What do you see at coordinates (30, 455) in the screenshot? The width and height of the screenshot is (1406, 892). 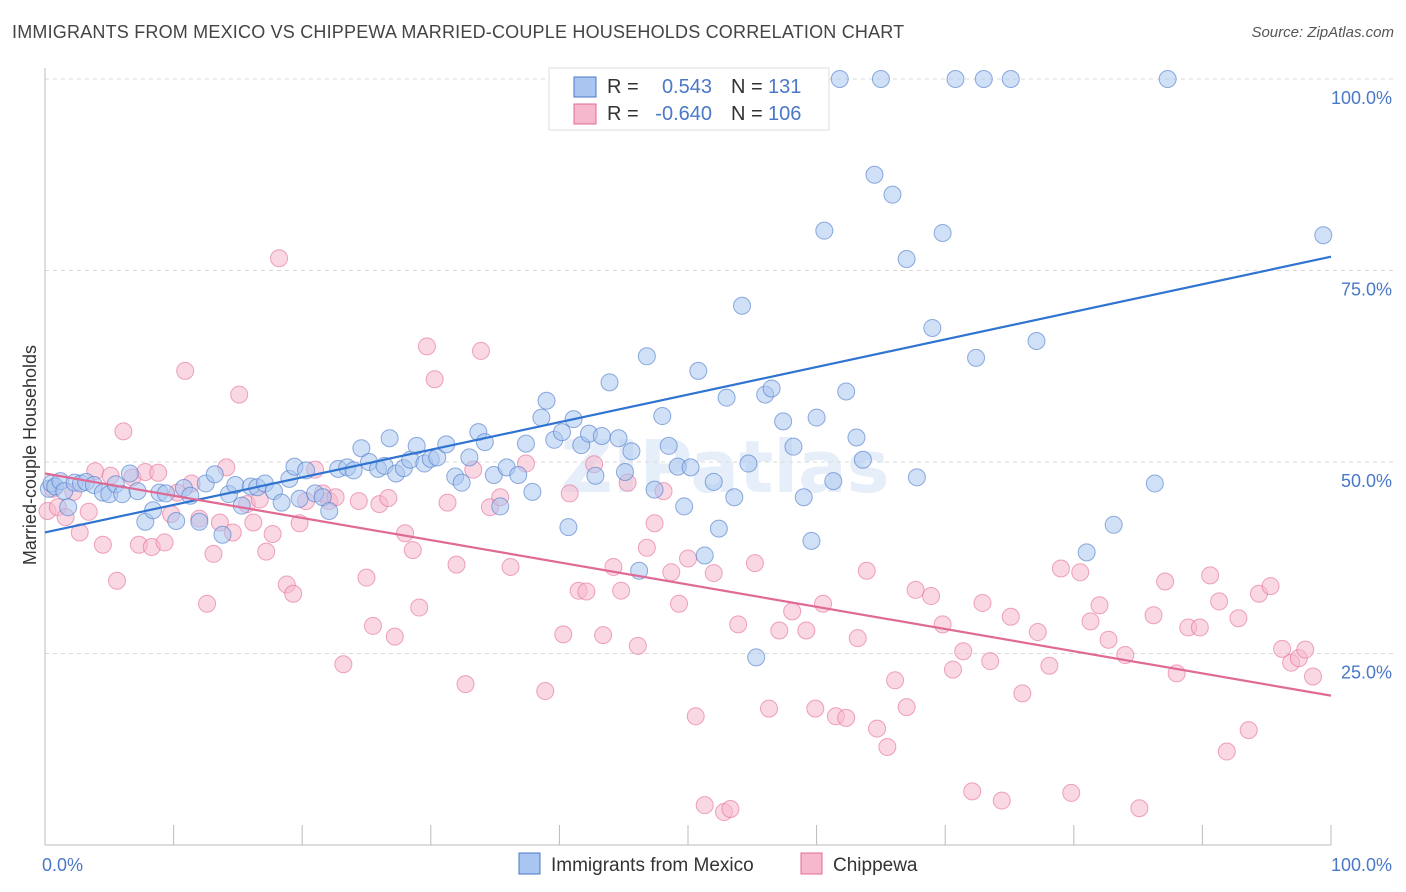 I see `y-axis-label: Married-couple Households` at bounding box center [30, 455].